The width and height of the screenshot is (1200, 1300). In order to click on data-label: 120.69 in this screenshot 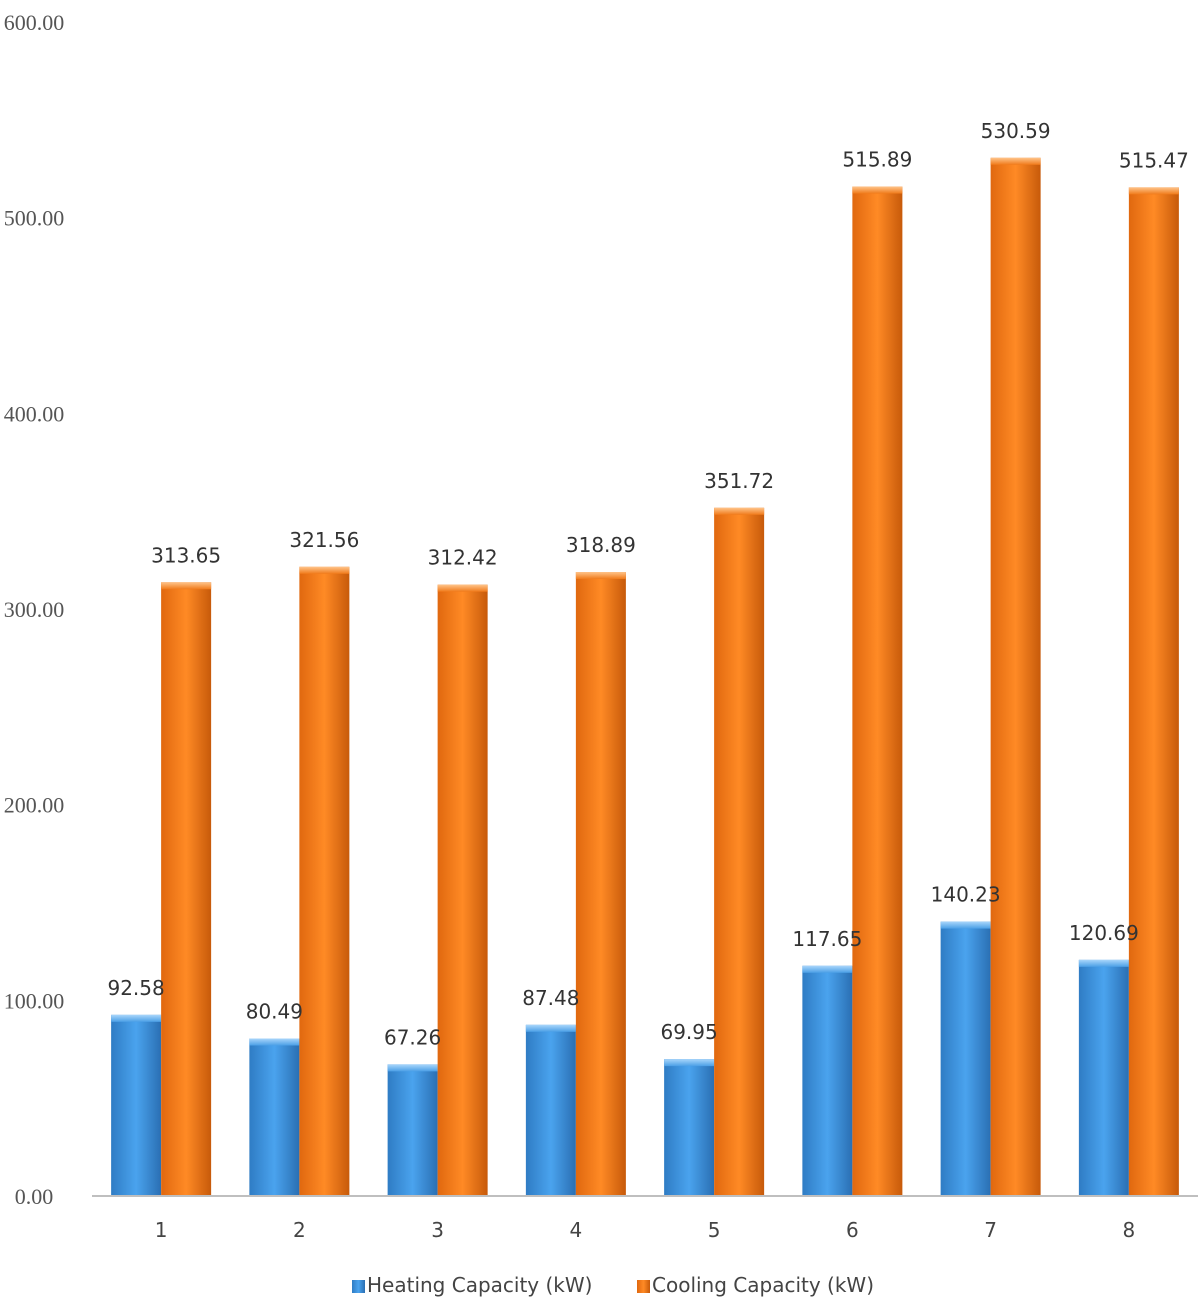, I will do `click(1104, 933)`.